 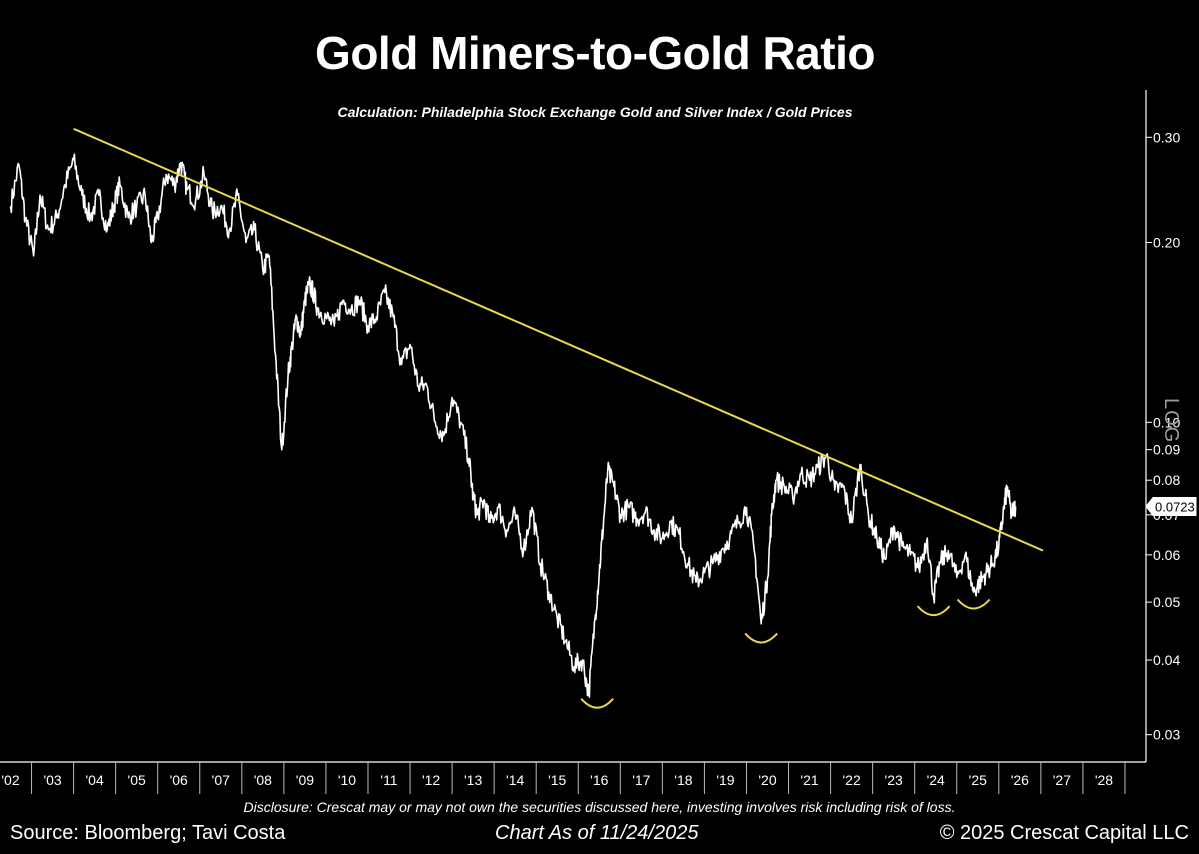 I want to click on x-tick-label: '27, so click(x=1062, y=780).